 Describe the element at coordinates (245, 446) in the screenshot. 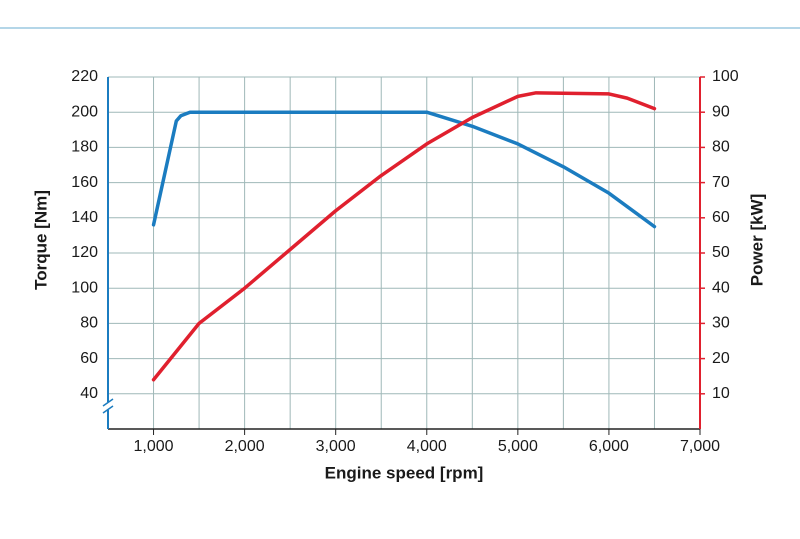

I see `x-tick-label: 2,000` at that location.